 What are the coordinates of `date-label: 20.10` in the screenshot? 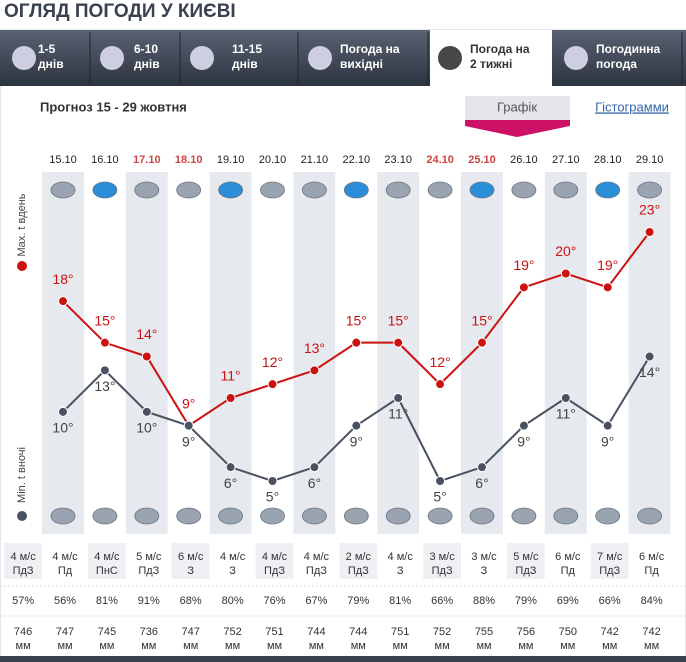 It's located at (273, 160).